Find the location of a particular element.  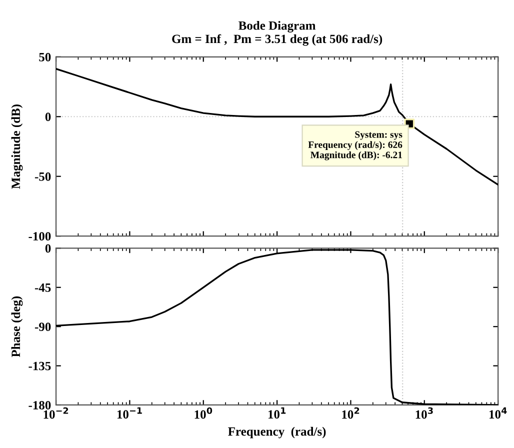

annotation: System: sys Frequency (rad/s): 626 Magnitude (dB): -6.21 is located at coordinates (355, 145).